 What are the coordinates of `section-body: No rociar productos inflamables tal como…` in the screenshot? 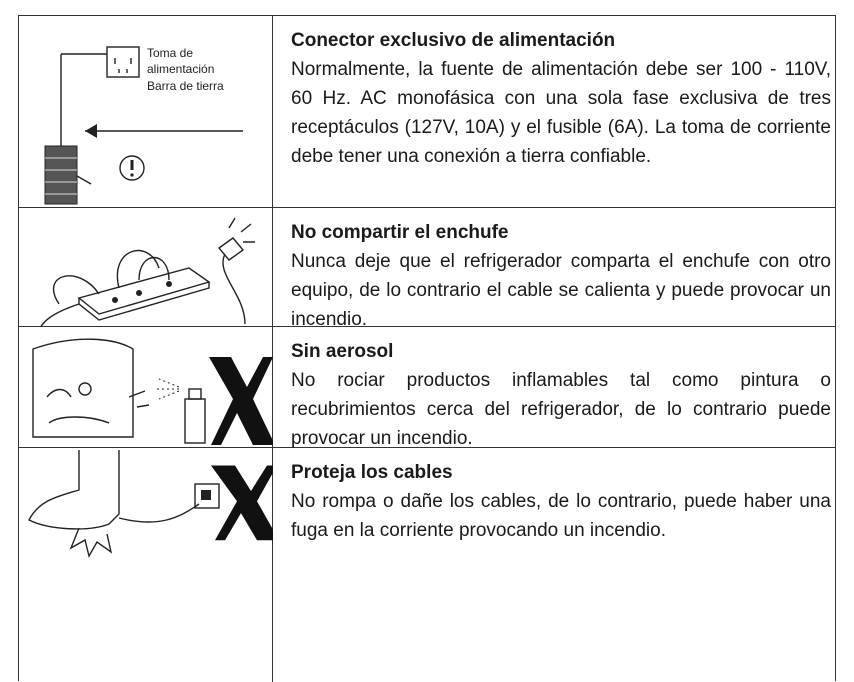 It's located at (561, 409).